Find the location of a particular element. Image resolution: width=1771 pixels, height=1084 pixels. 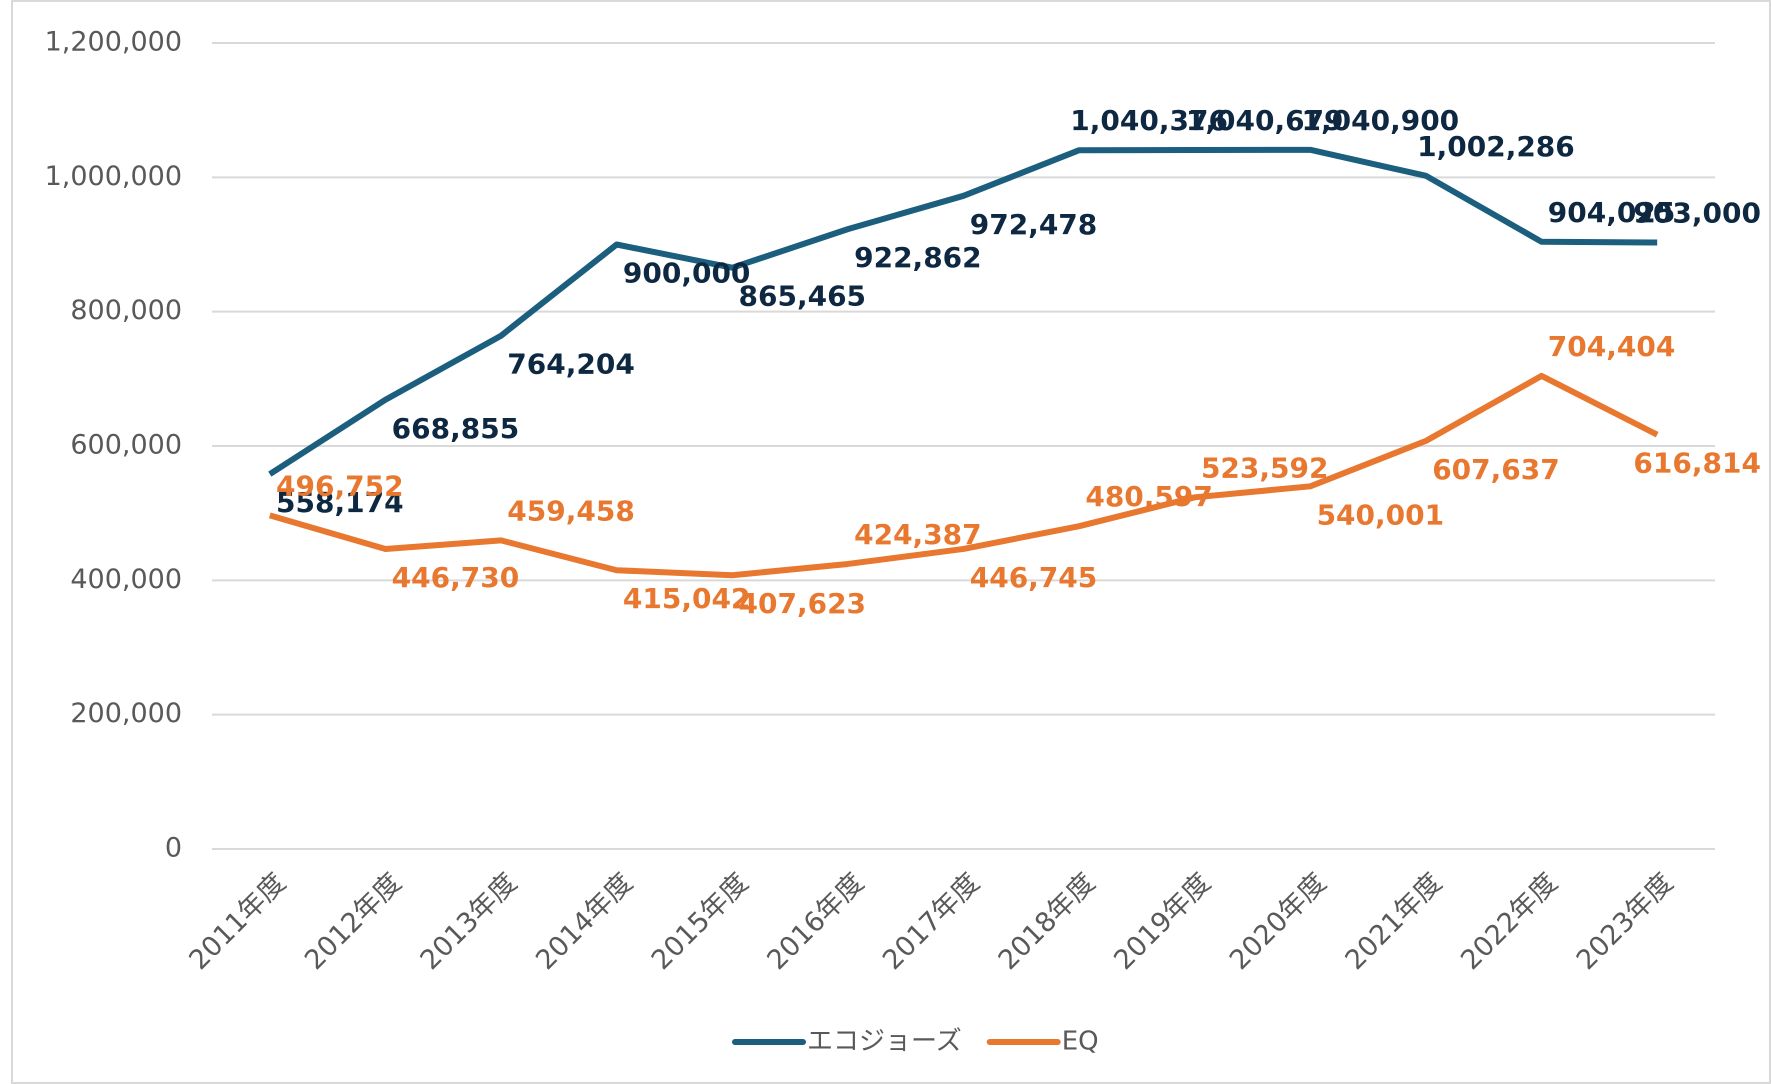

data-label: 900,000 is located at coordinates (687, 273).